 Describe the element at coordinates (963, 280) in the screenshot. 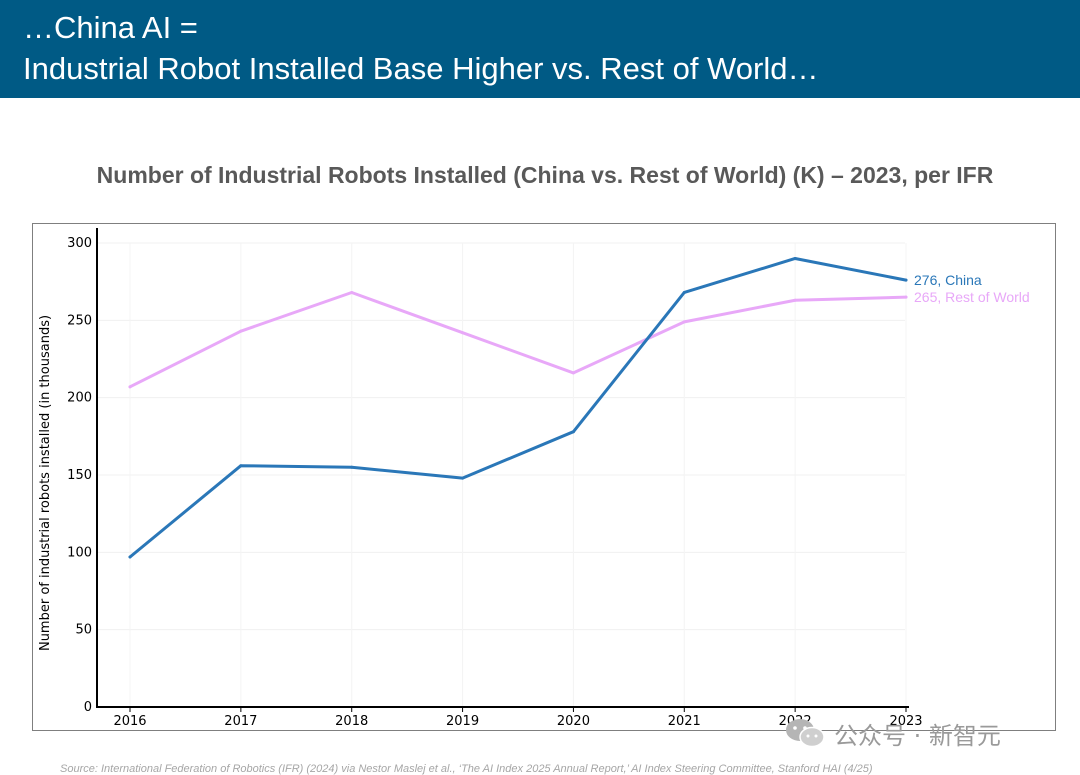

I see `end-series-name-china: China` at that location.